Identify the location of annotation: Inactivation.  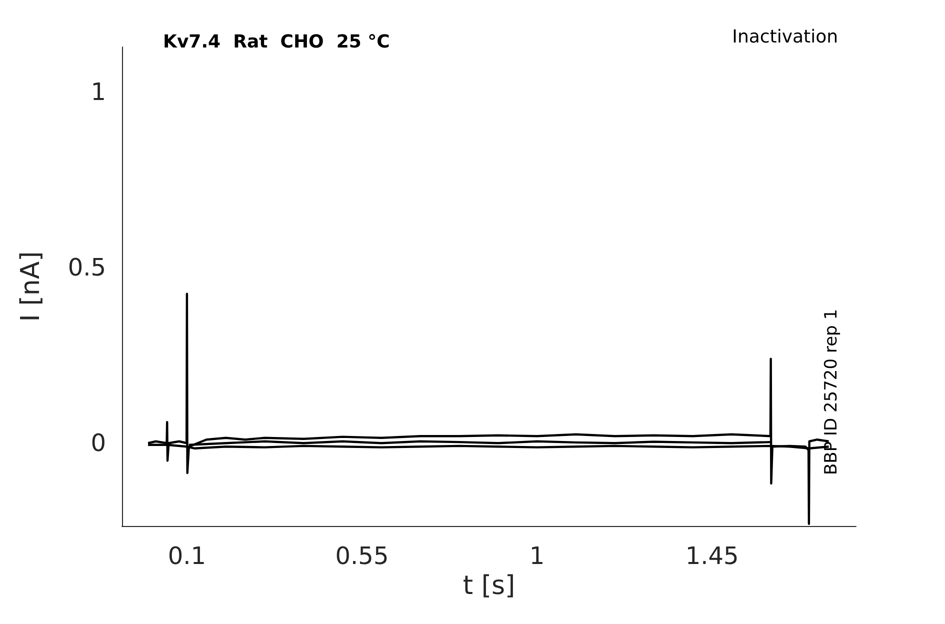
(785, 37).